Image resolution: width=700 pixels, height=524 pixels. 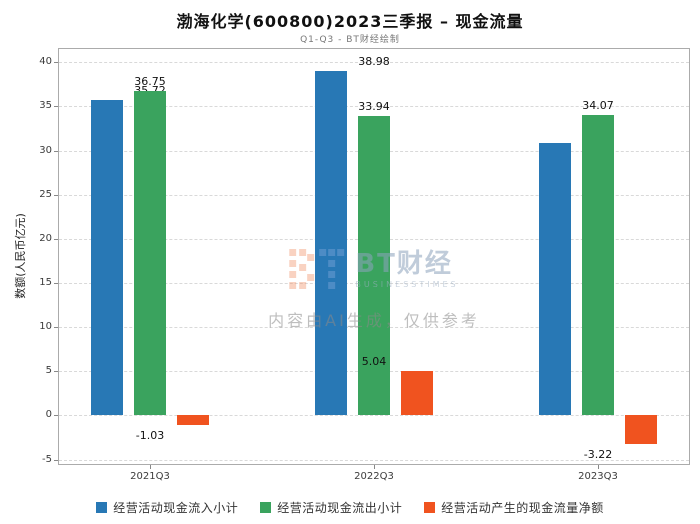 I want to click on y-tick-label: 30, so click(x=45, y=150).